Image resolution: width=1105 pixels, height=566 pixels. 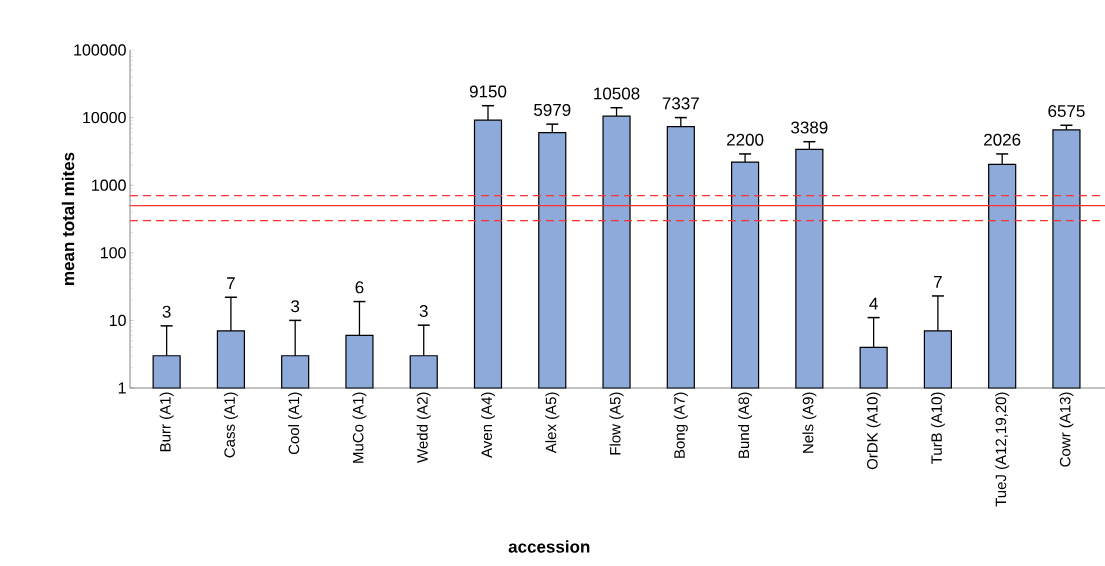 I want to click on x-tick-label: Bong (A7), so click(x=680, y=425).